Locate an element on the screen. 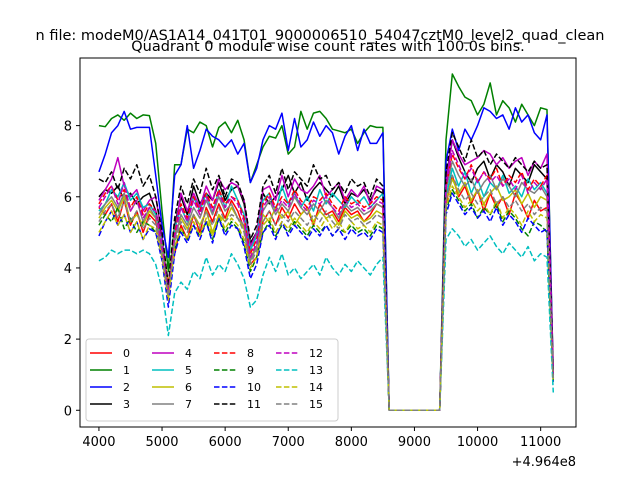  legend-label-2: 2 is located at coordinates (126, 387).